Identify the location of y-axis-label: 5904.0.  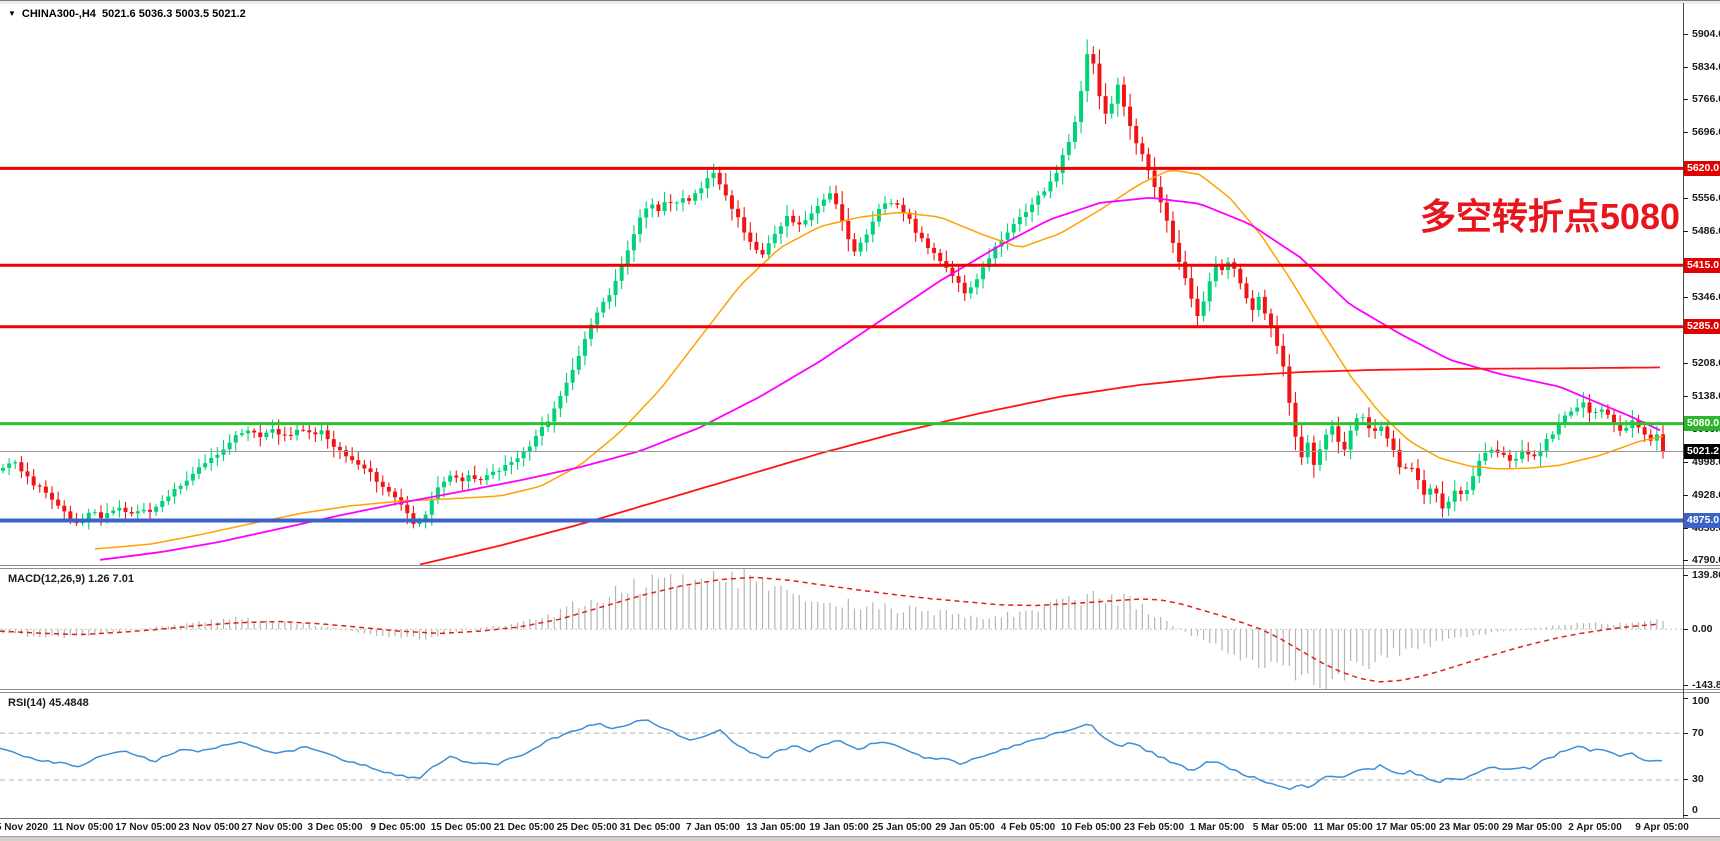
(1706, 33).